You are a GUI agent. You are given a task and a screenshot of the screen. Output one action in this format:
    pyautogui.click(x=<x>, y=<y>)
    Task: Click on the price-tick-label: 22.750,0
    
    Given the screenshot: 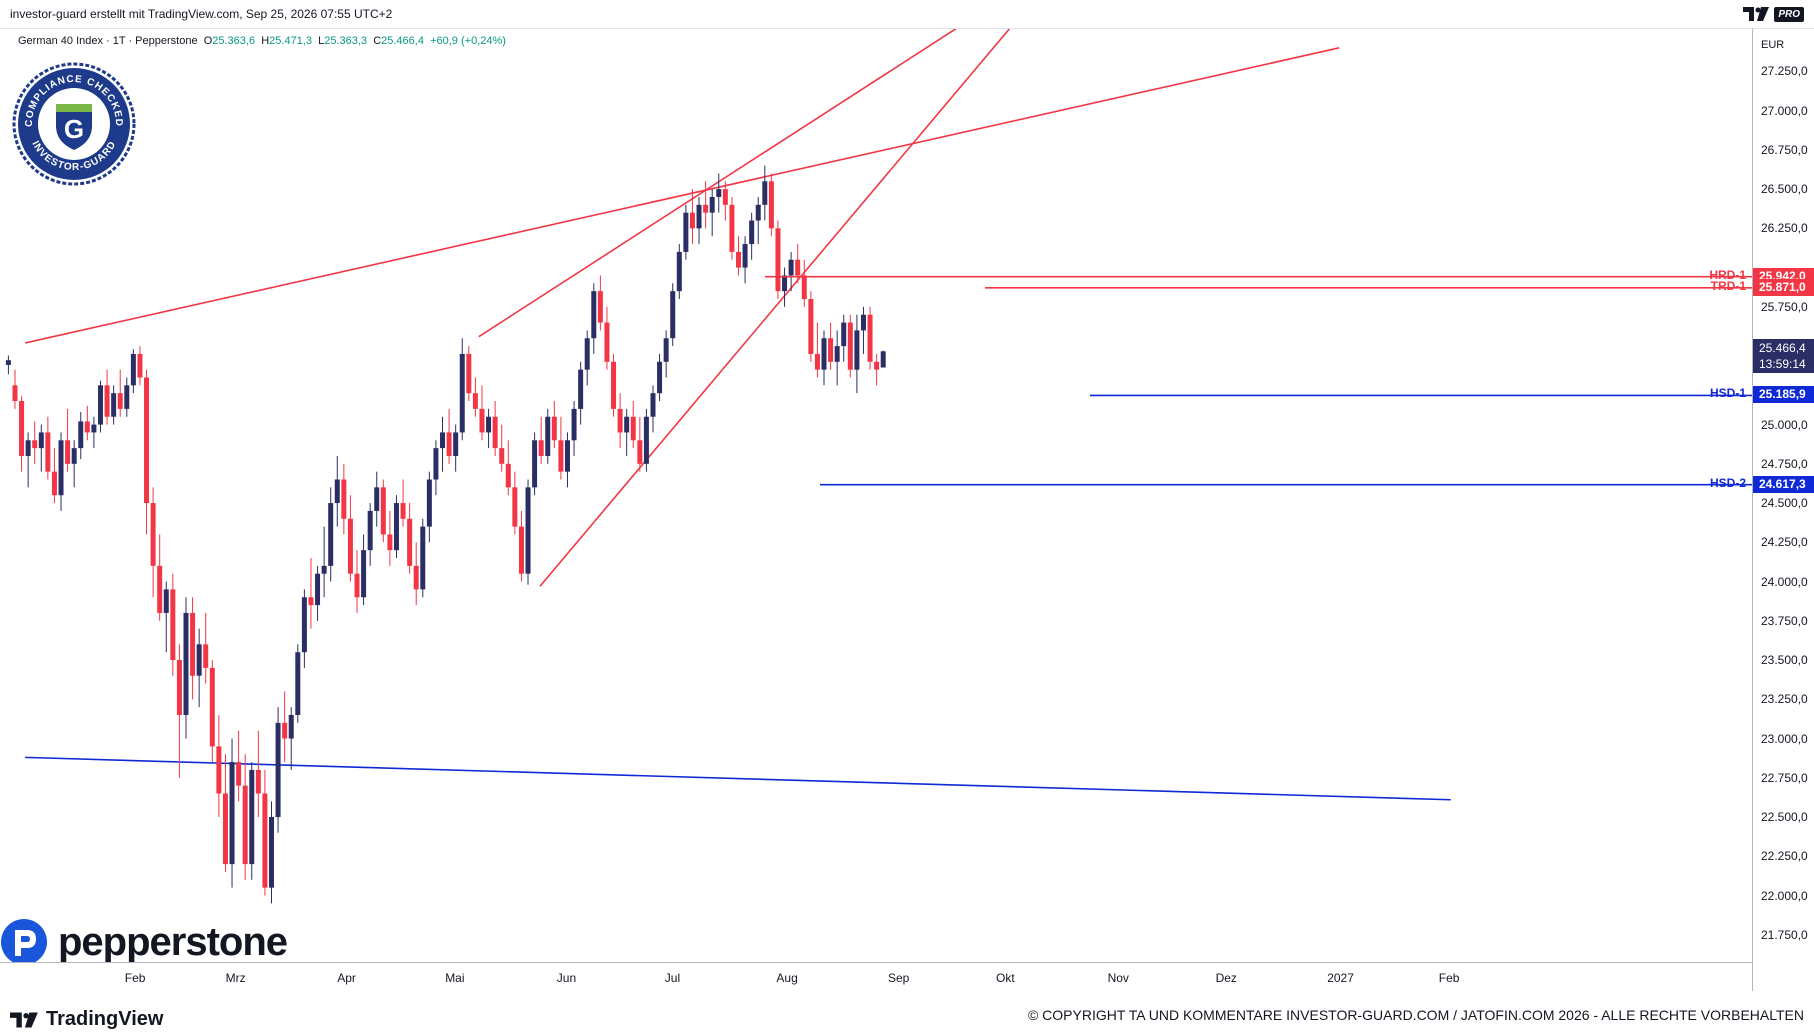 What is the action you would take?
    pyautogui.click(x=1784, y=777)
    